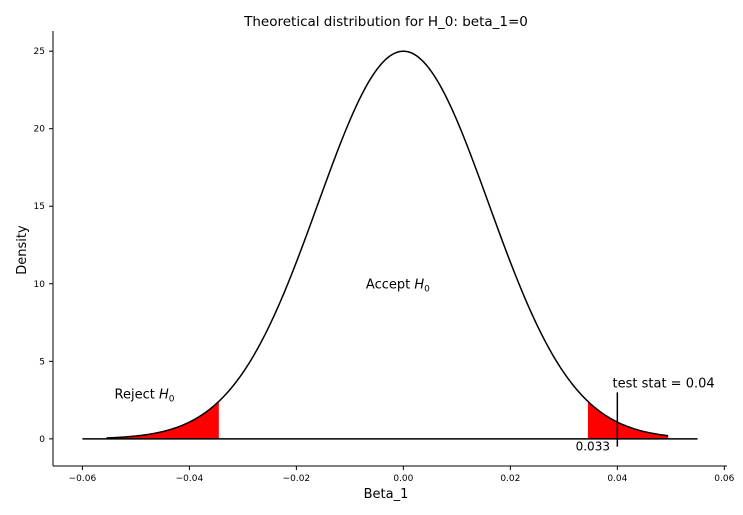 The image size is (743, 515). I want to click on x-tick-label: 0.00, so click(403, 479).